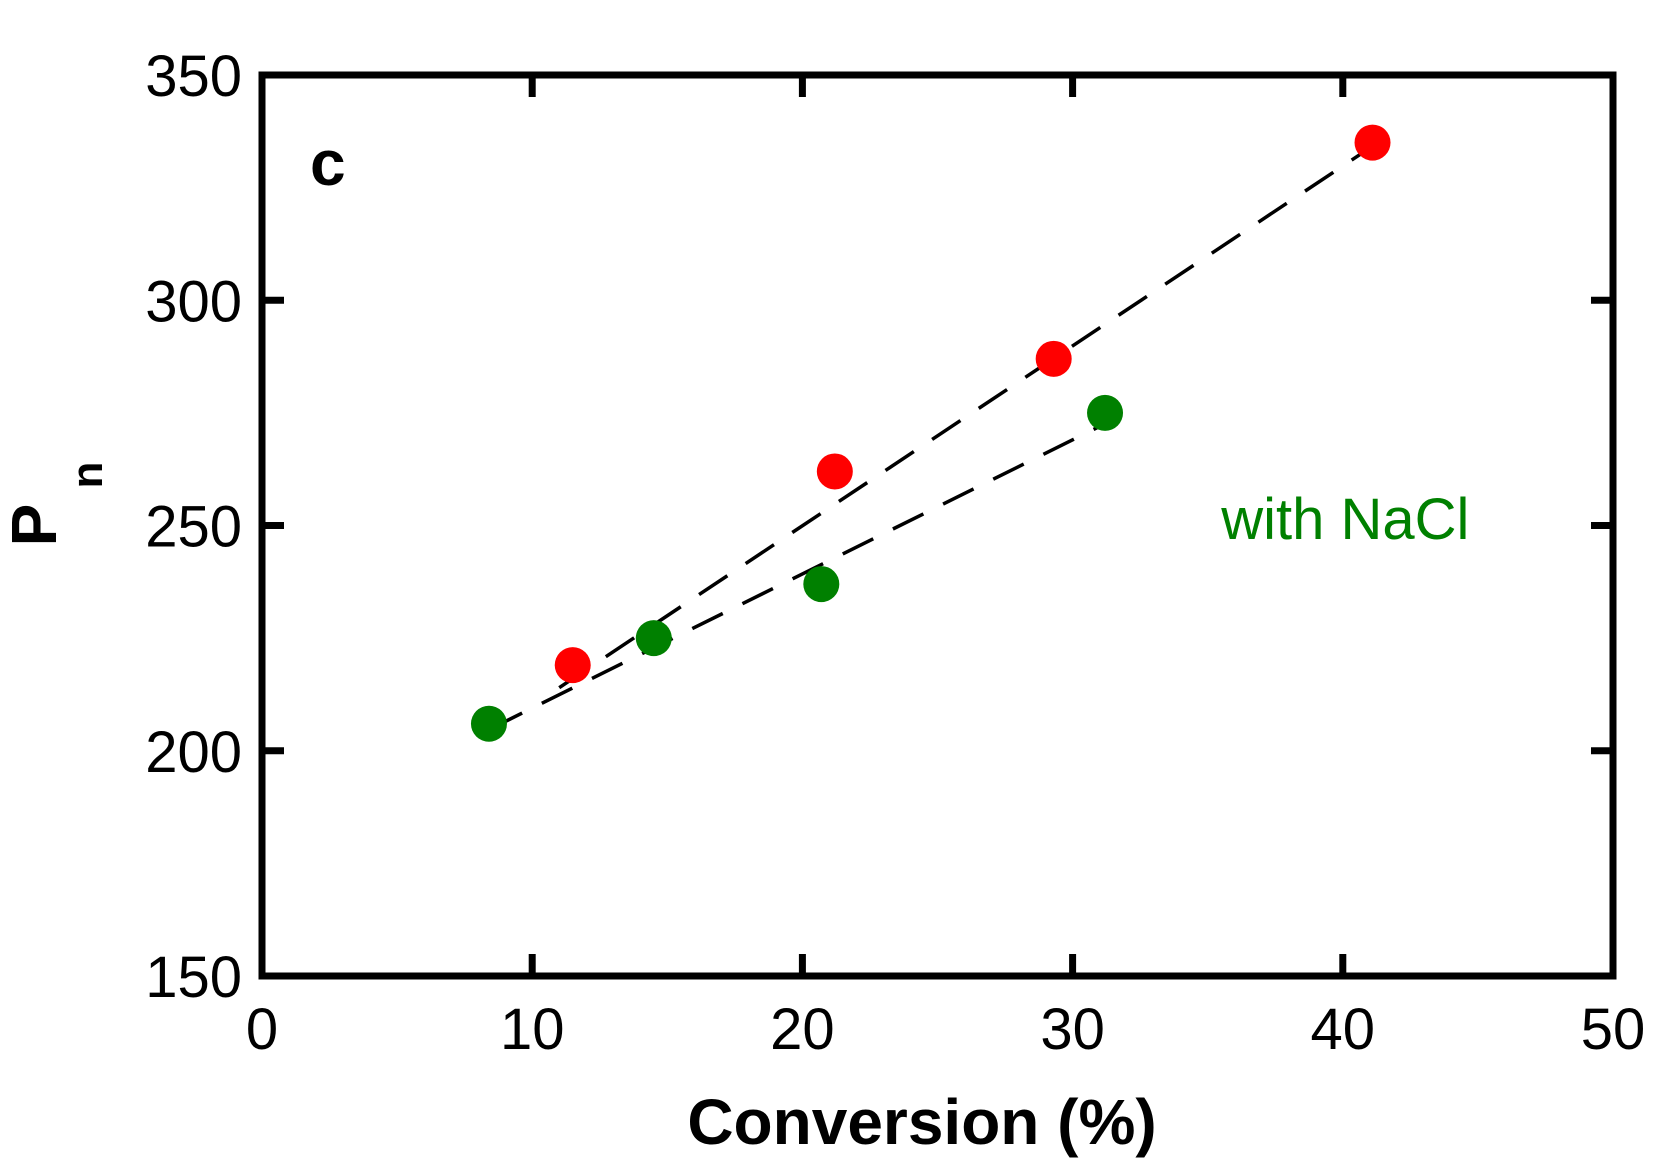  What do you see at coordinates (328, 163) in the screenshot?
I see `panel-label: c` at bounding box center [328, 163].